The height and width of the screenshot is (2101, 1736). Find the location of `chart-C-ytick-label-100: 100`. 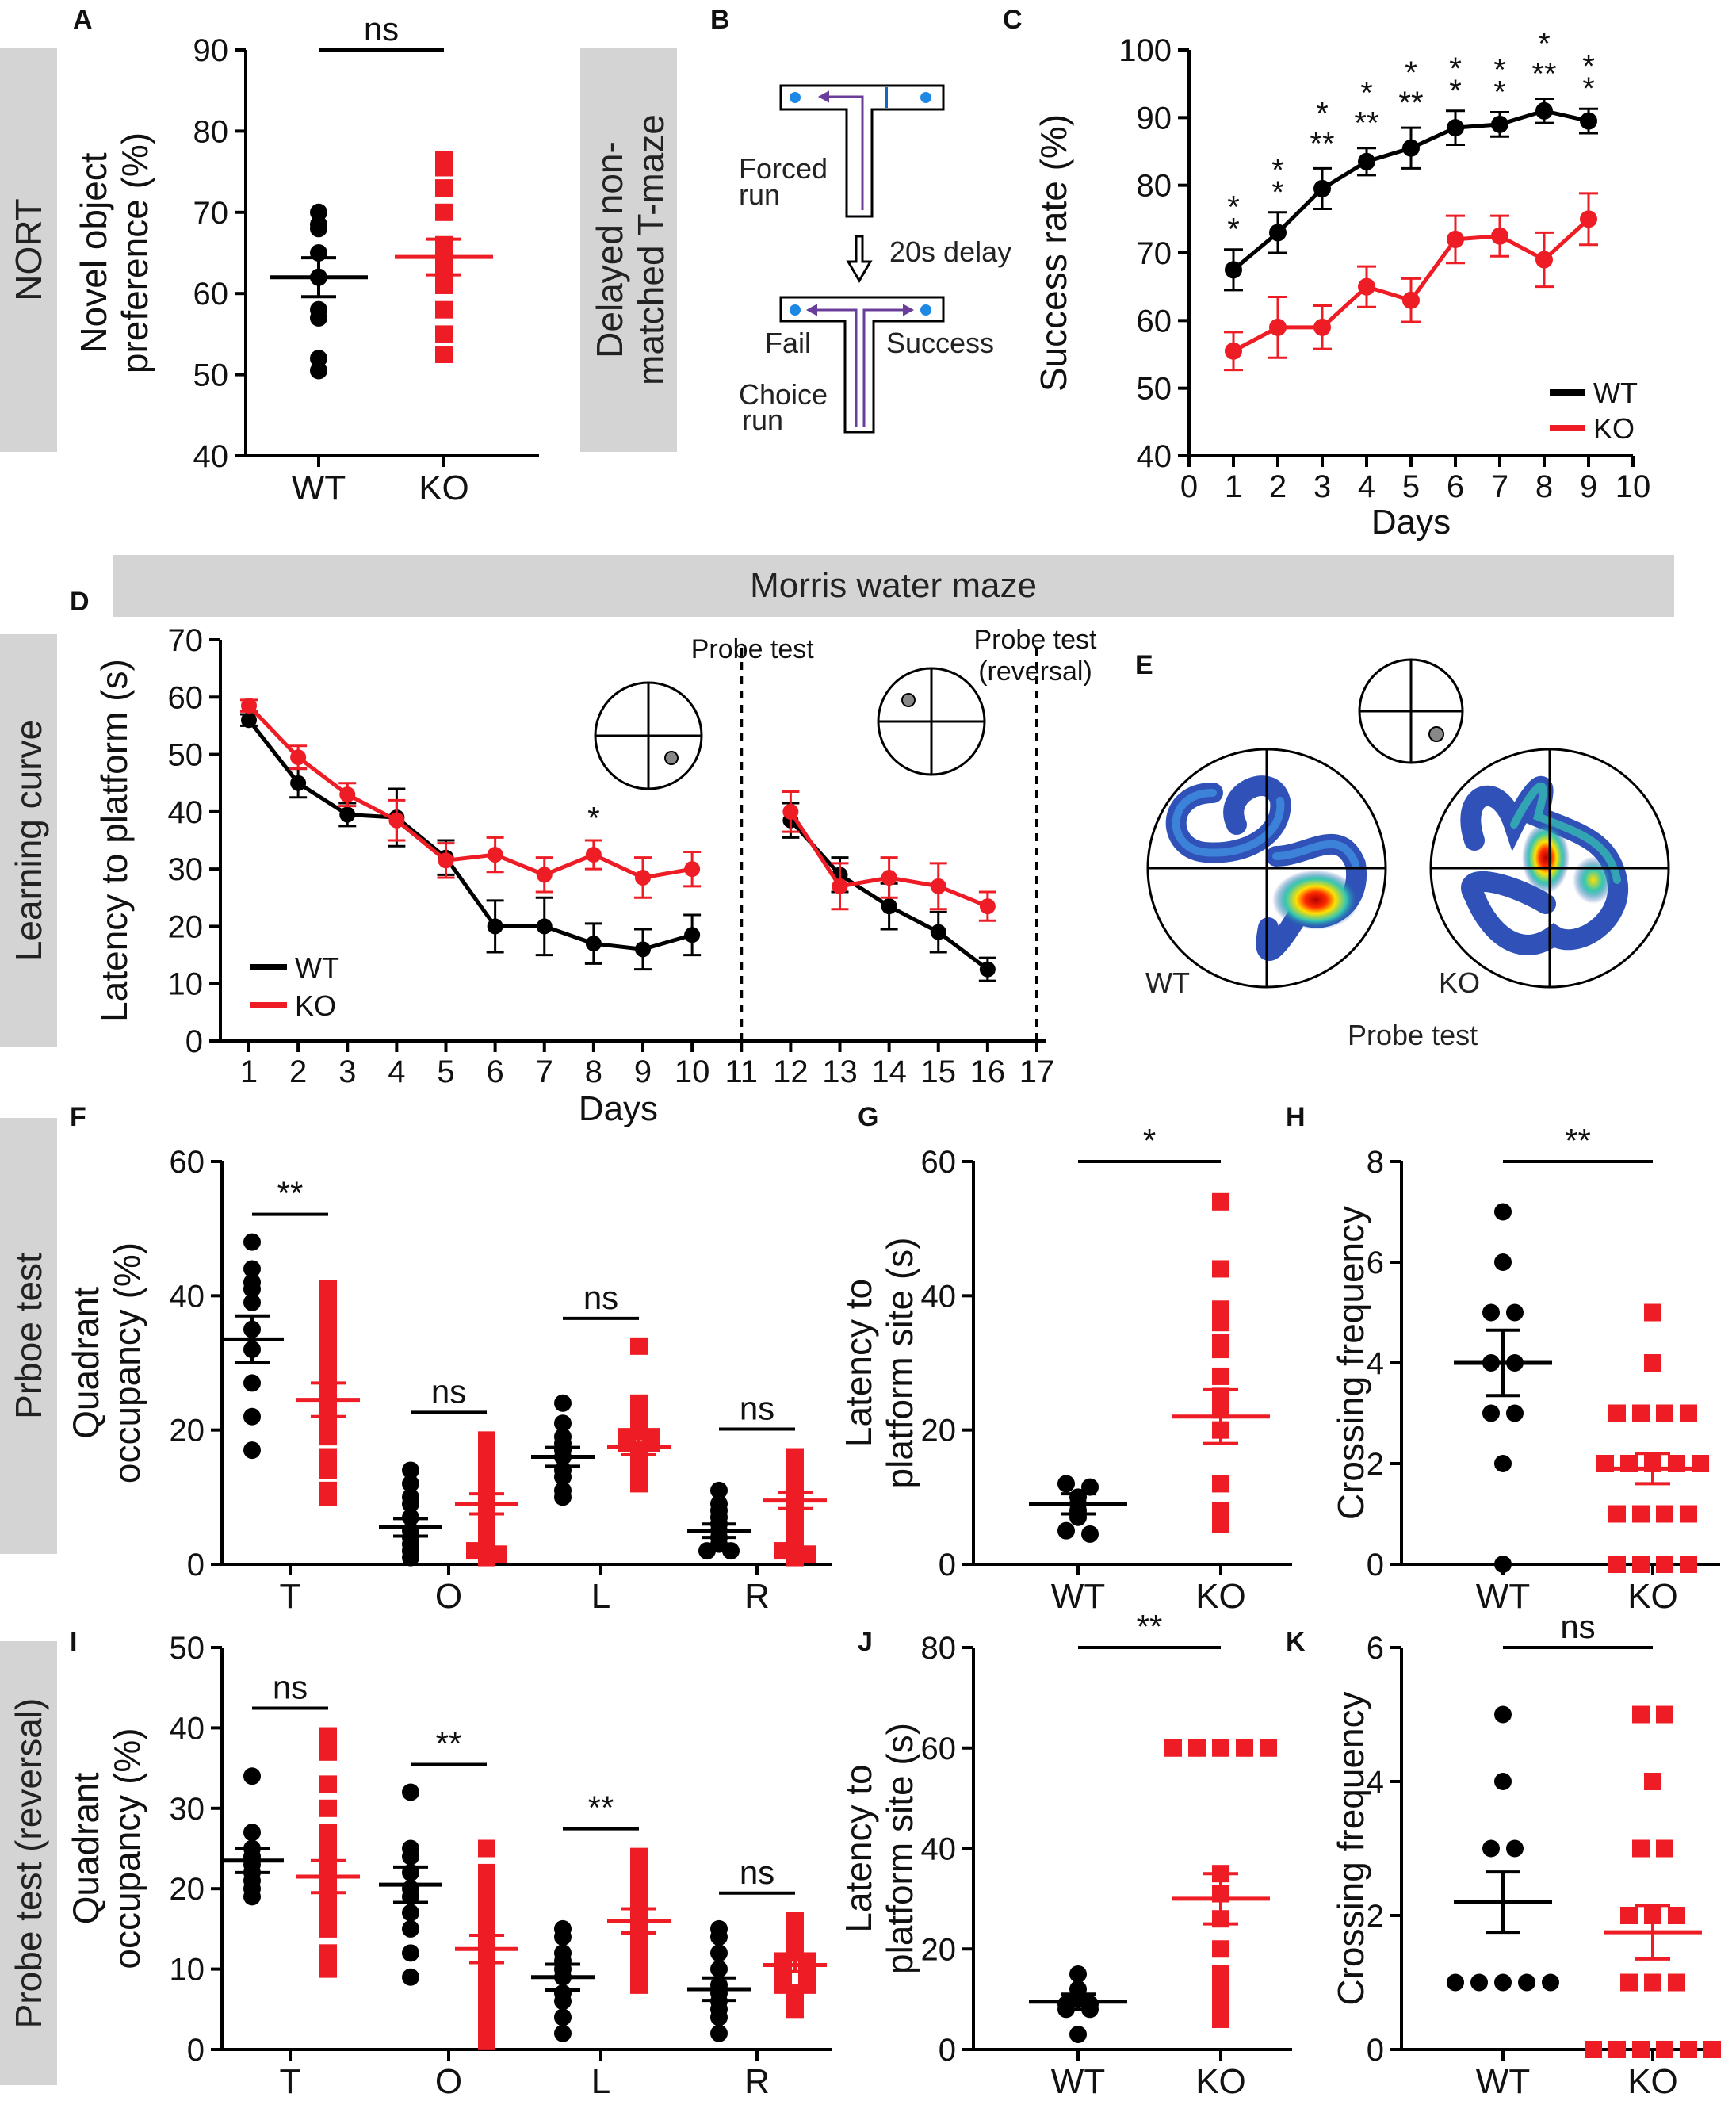

chart-C-ytick-label-100: 100 is located at coordinates (1145, 50).